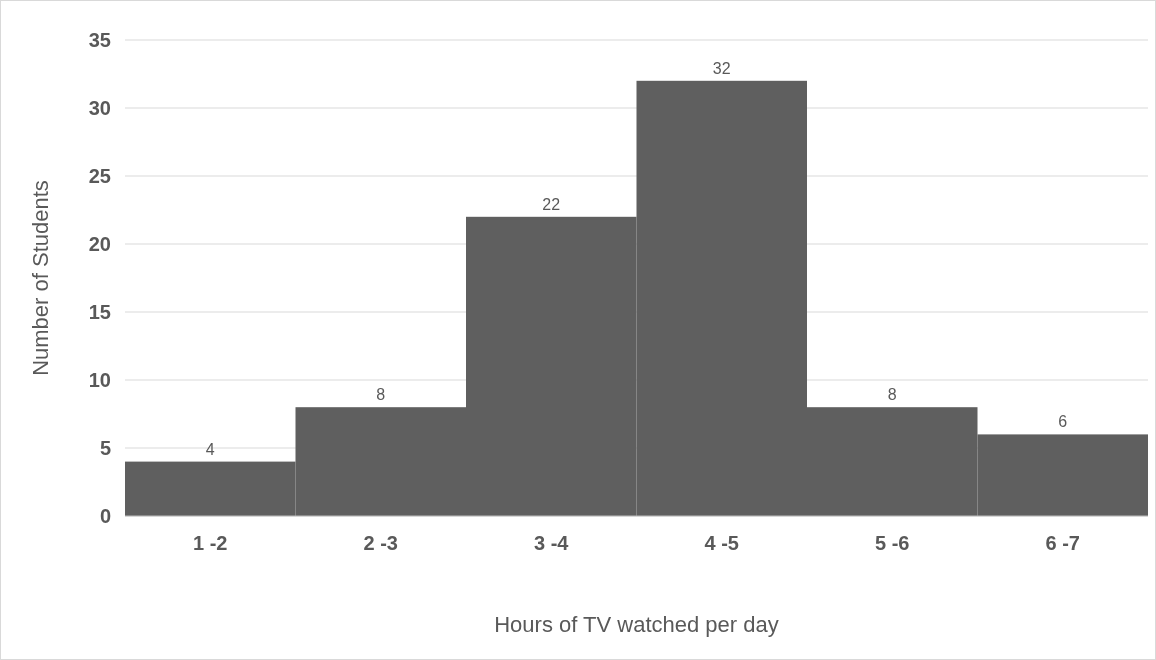  I want to click on x-tick-label: 3 -4, so click(552, 543).